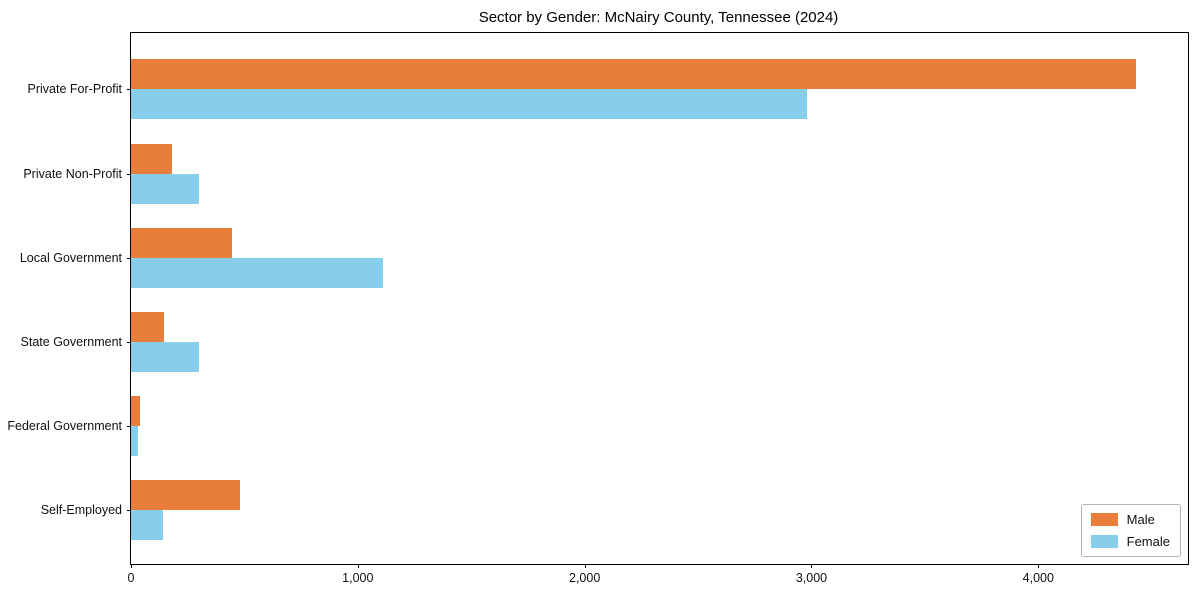 This screenshot has width=1200, height=600. Describe the element at coordinates (257, 272) in the screenshot. I see `bar-female-local-government` at that location.